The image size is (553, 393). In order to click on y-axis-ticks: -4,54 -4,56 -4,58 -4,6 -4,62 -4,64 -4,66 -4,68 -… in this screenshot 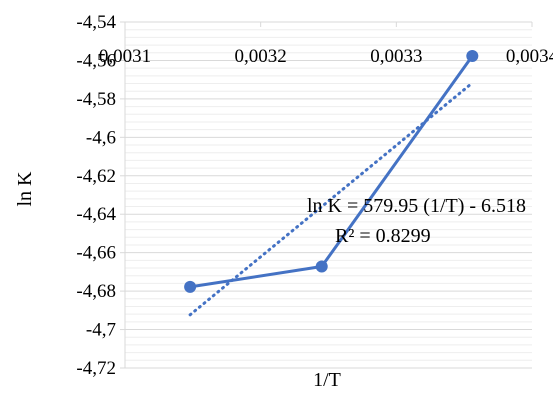, I will do `click(100, 195)`.